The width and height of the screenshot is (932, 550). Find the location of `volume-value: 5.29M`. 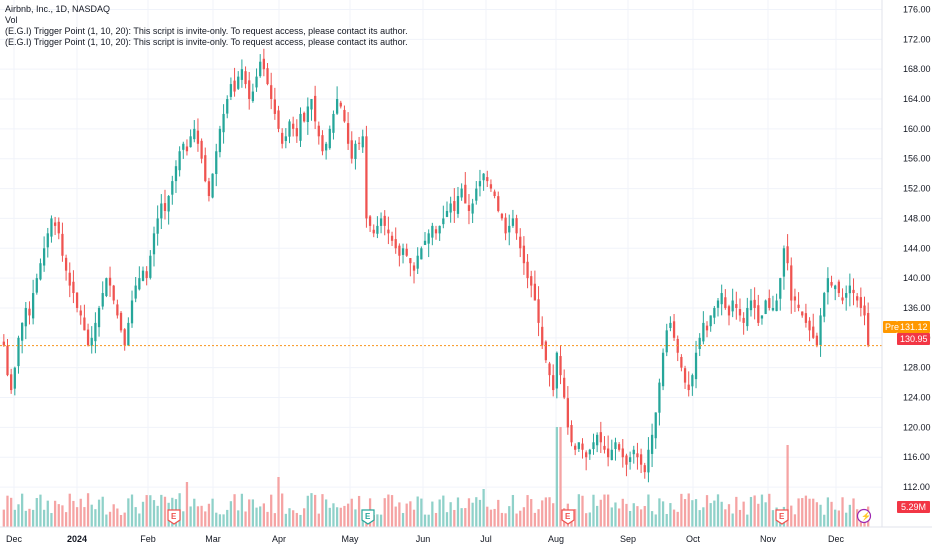

volume-value: 5.29M is located at coordinates (913, 507).